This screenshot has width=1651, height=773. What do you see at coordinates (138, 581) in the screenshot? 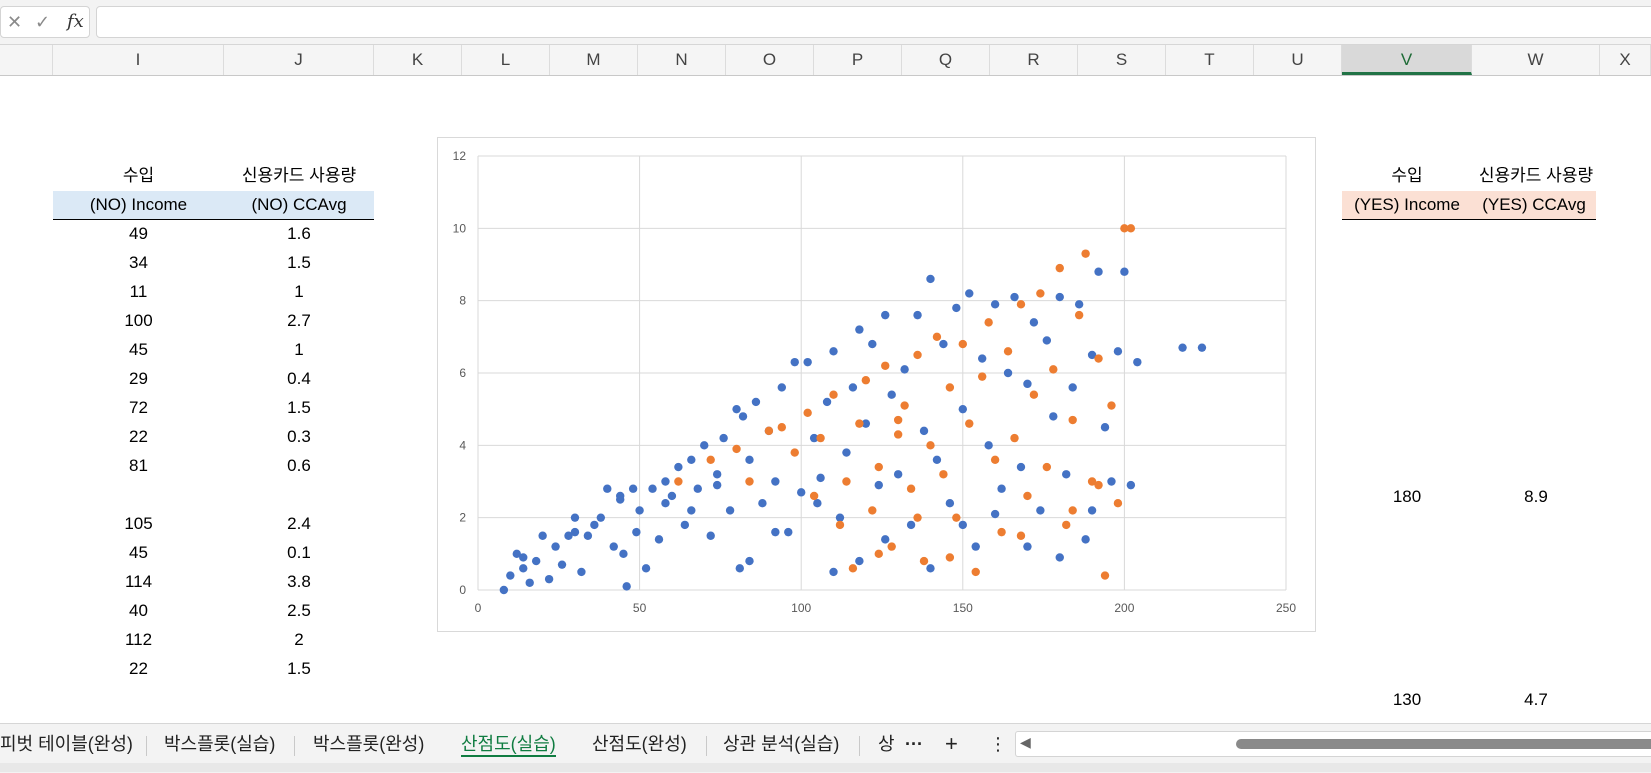
I see `no-income-cell: 114` at bounding box center [138, 581].